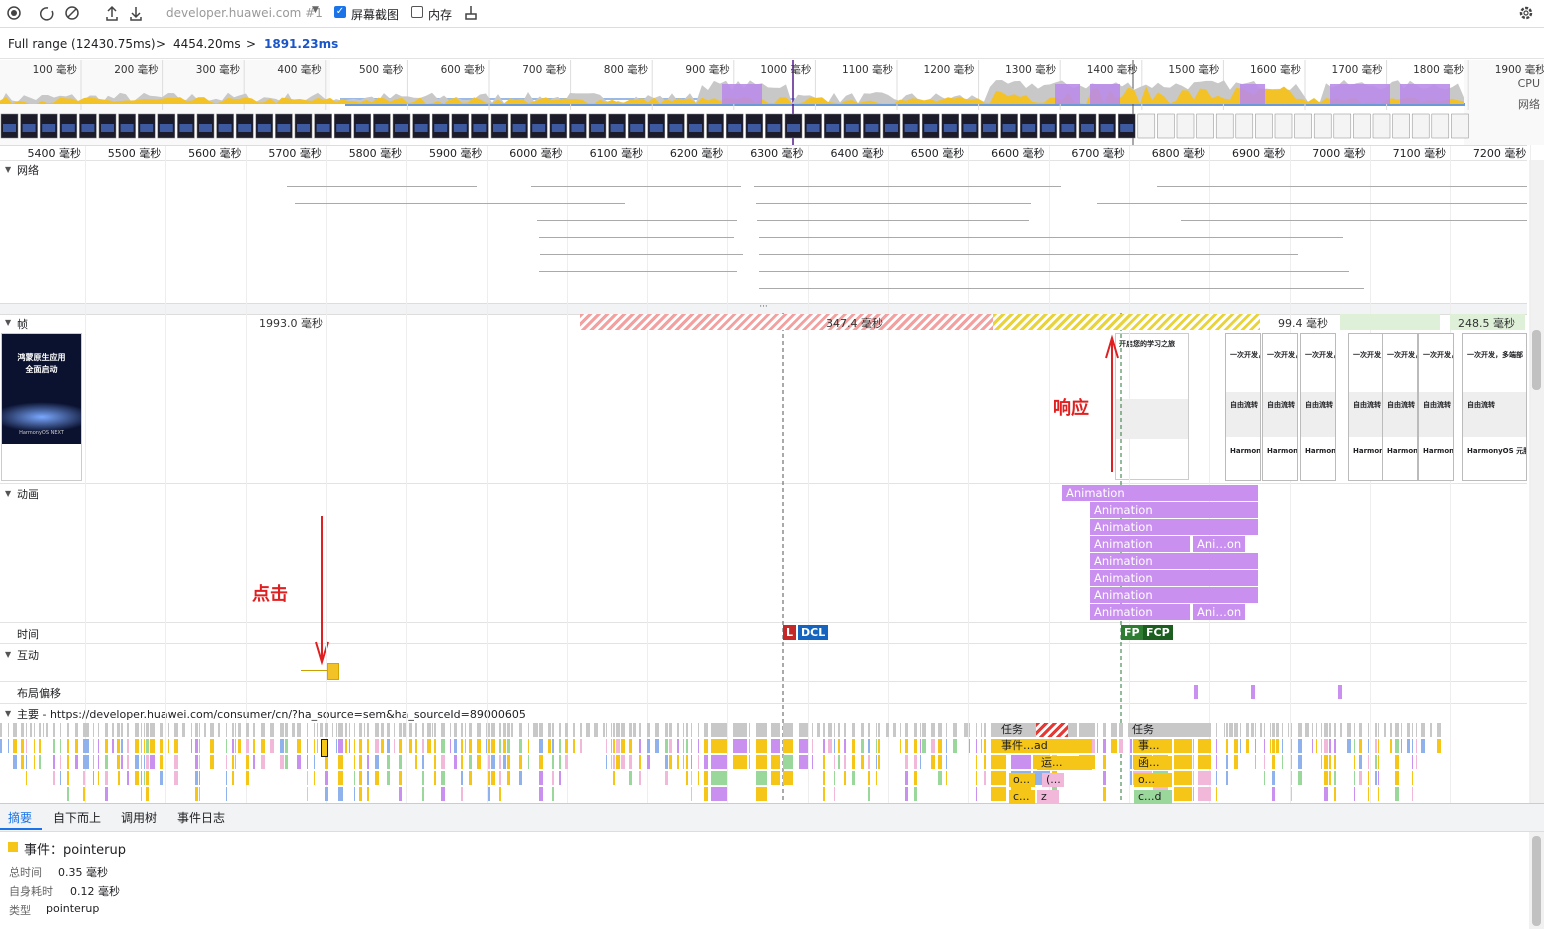 The width and height of the screenshot is (1544, 929). I want to click on settings-icon, so click(1526, 13).